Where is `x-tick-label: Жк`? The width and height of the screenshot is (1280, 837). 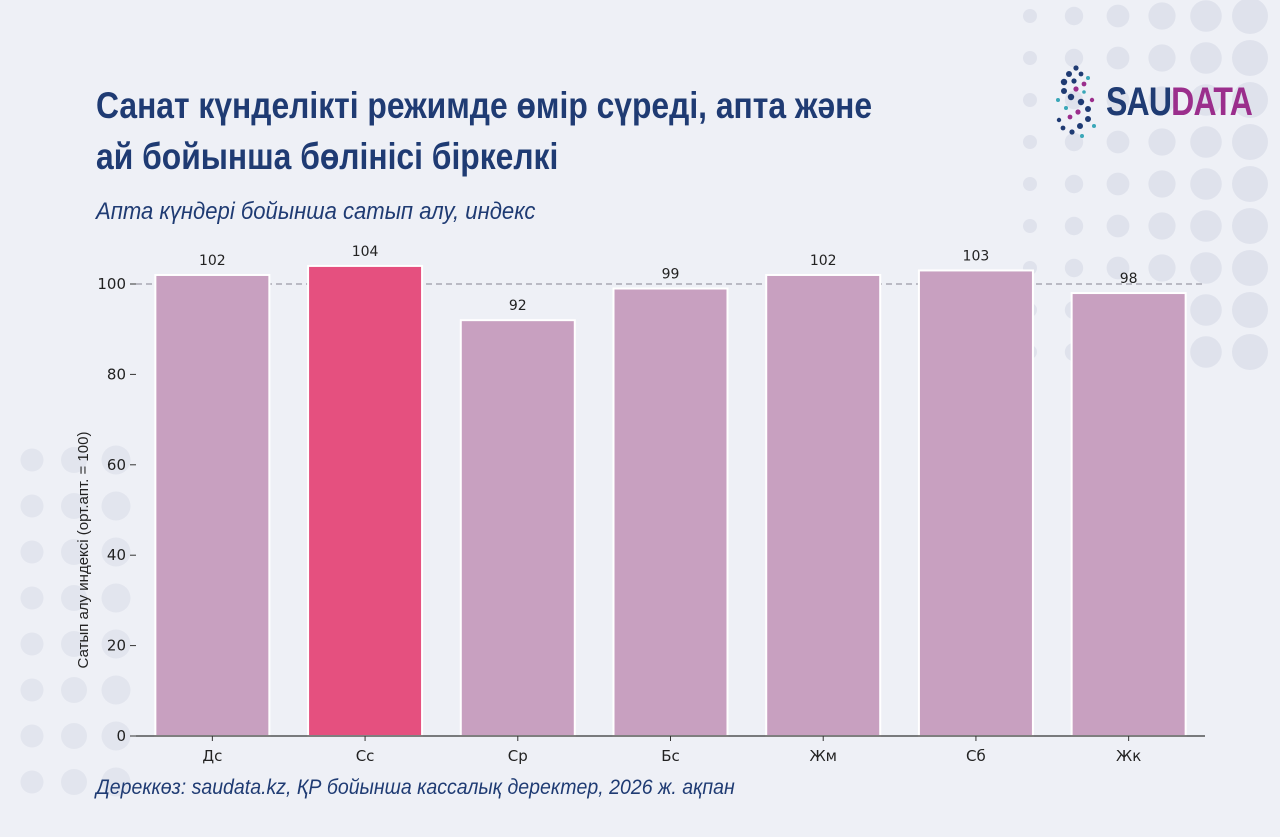 x-tick-label: Жк is located at coordinates (1128, 756).